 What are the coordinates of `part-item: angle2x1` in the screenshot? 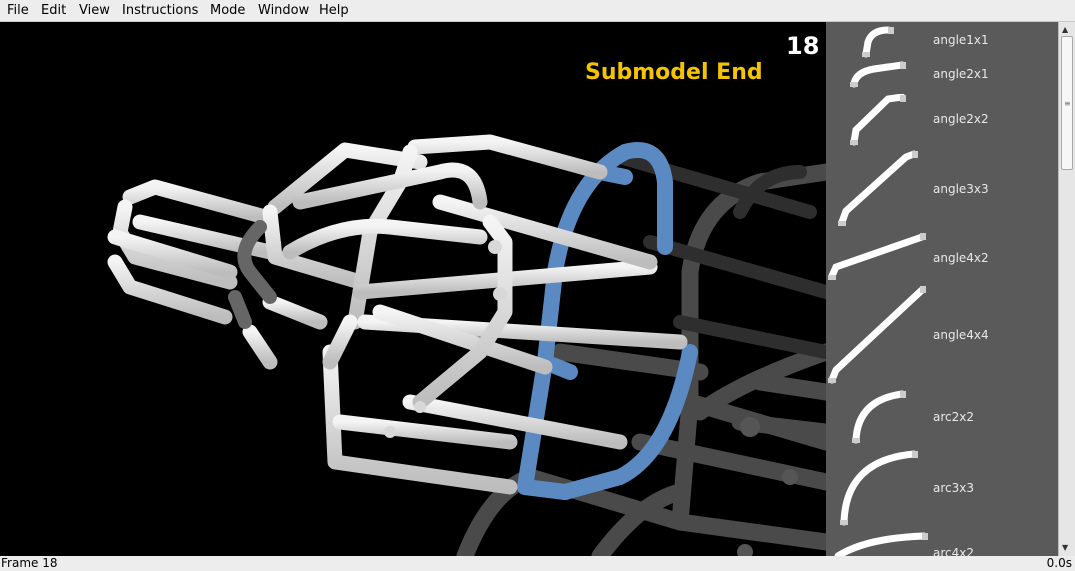 It's located at (942, 75).